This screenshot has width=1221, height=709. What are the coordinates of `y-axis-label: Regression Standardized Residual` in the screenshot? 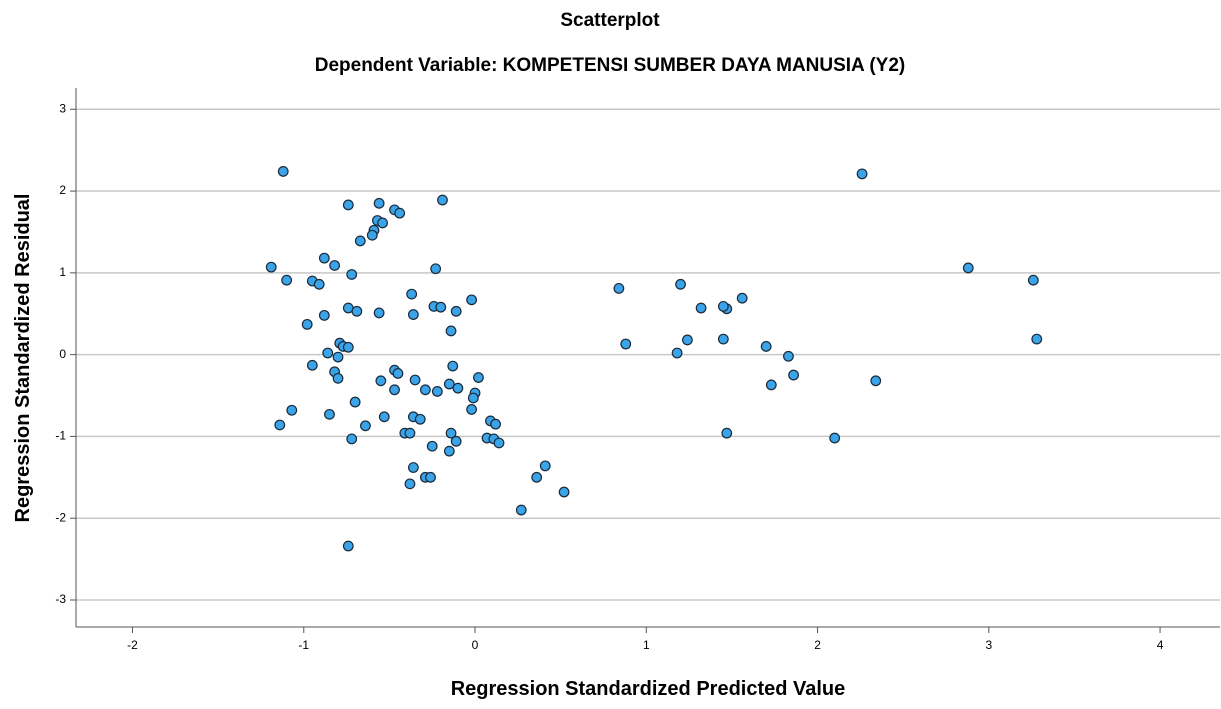 It's located at (23, 358).